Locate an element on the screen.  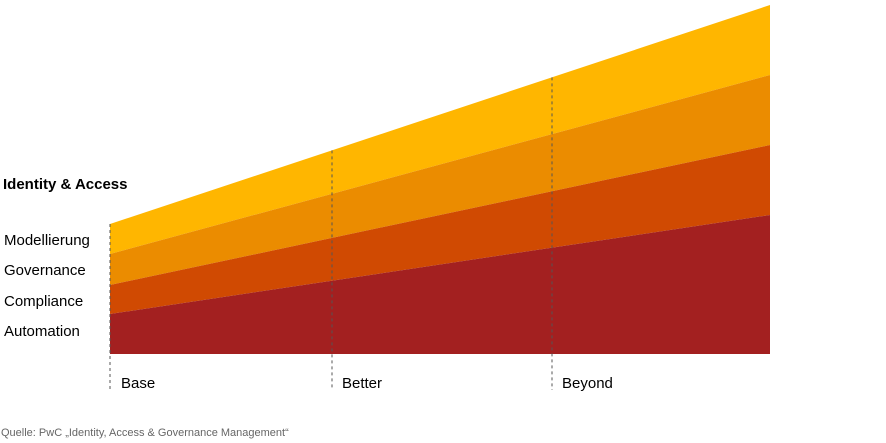
label-automation: Automation is located at coordinates (42, 331).